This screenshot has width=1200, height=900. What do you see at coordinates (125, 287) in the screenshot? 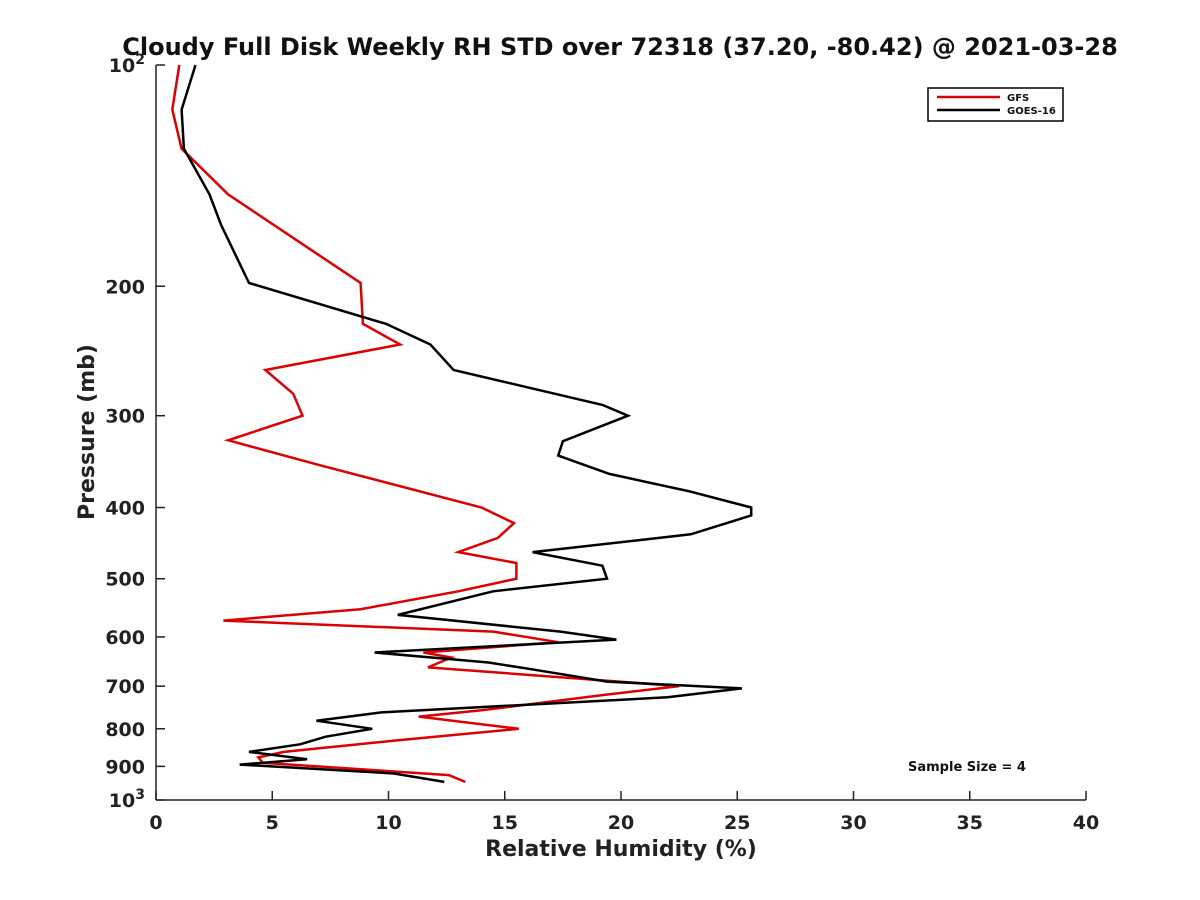
I see `y-tick-label: 200` at bounding box center [125, 287].